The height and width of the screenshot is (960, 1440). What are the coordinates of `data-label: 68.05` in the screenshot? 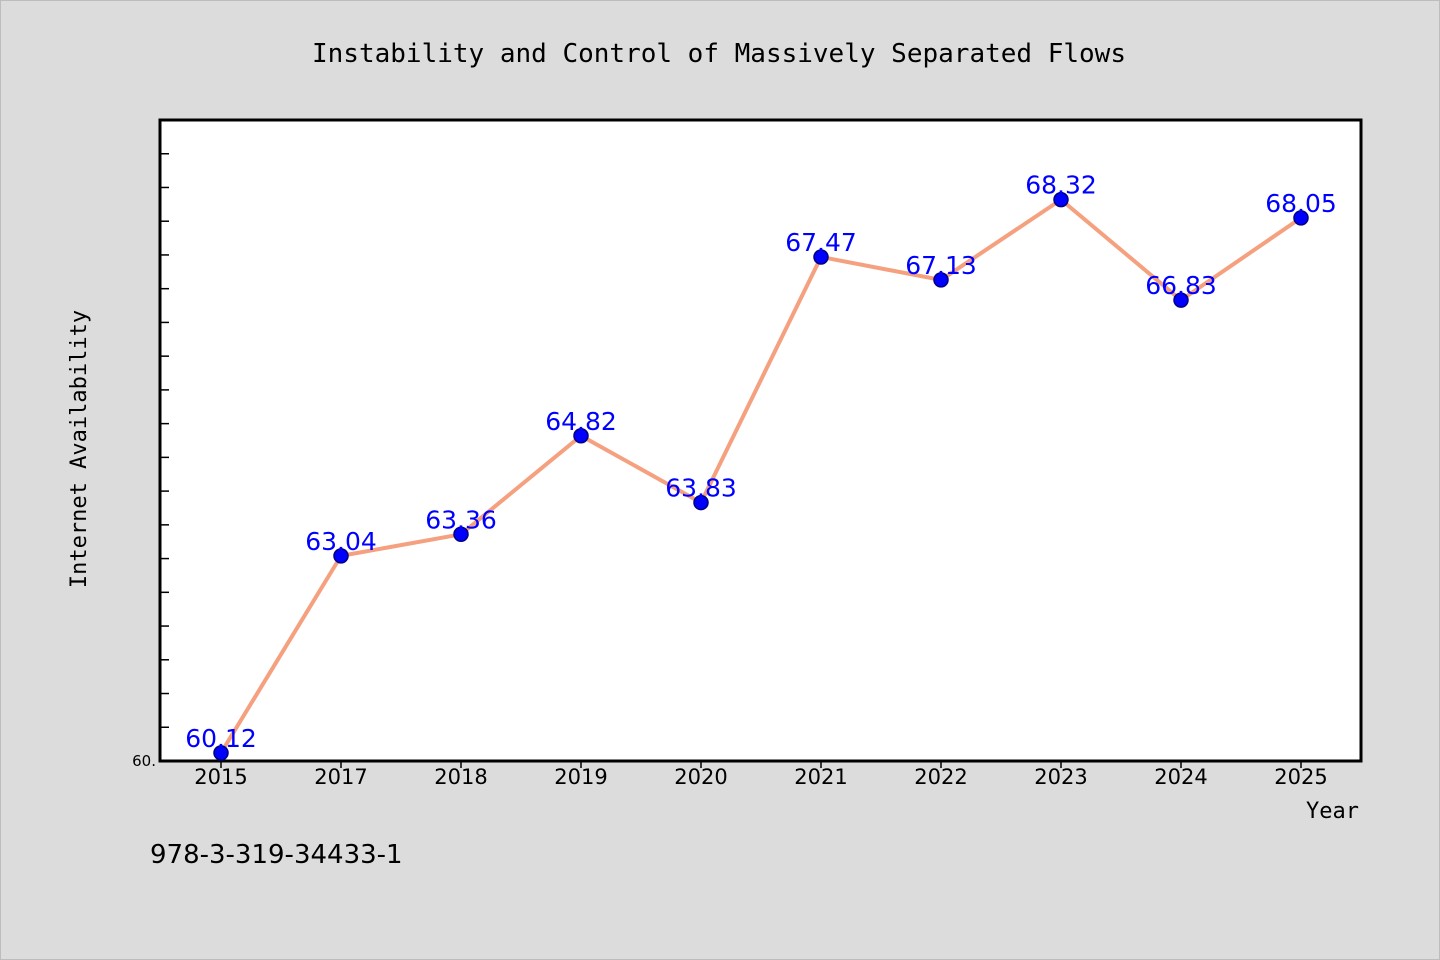 It's located at (1301, 203).